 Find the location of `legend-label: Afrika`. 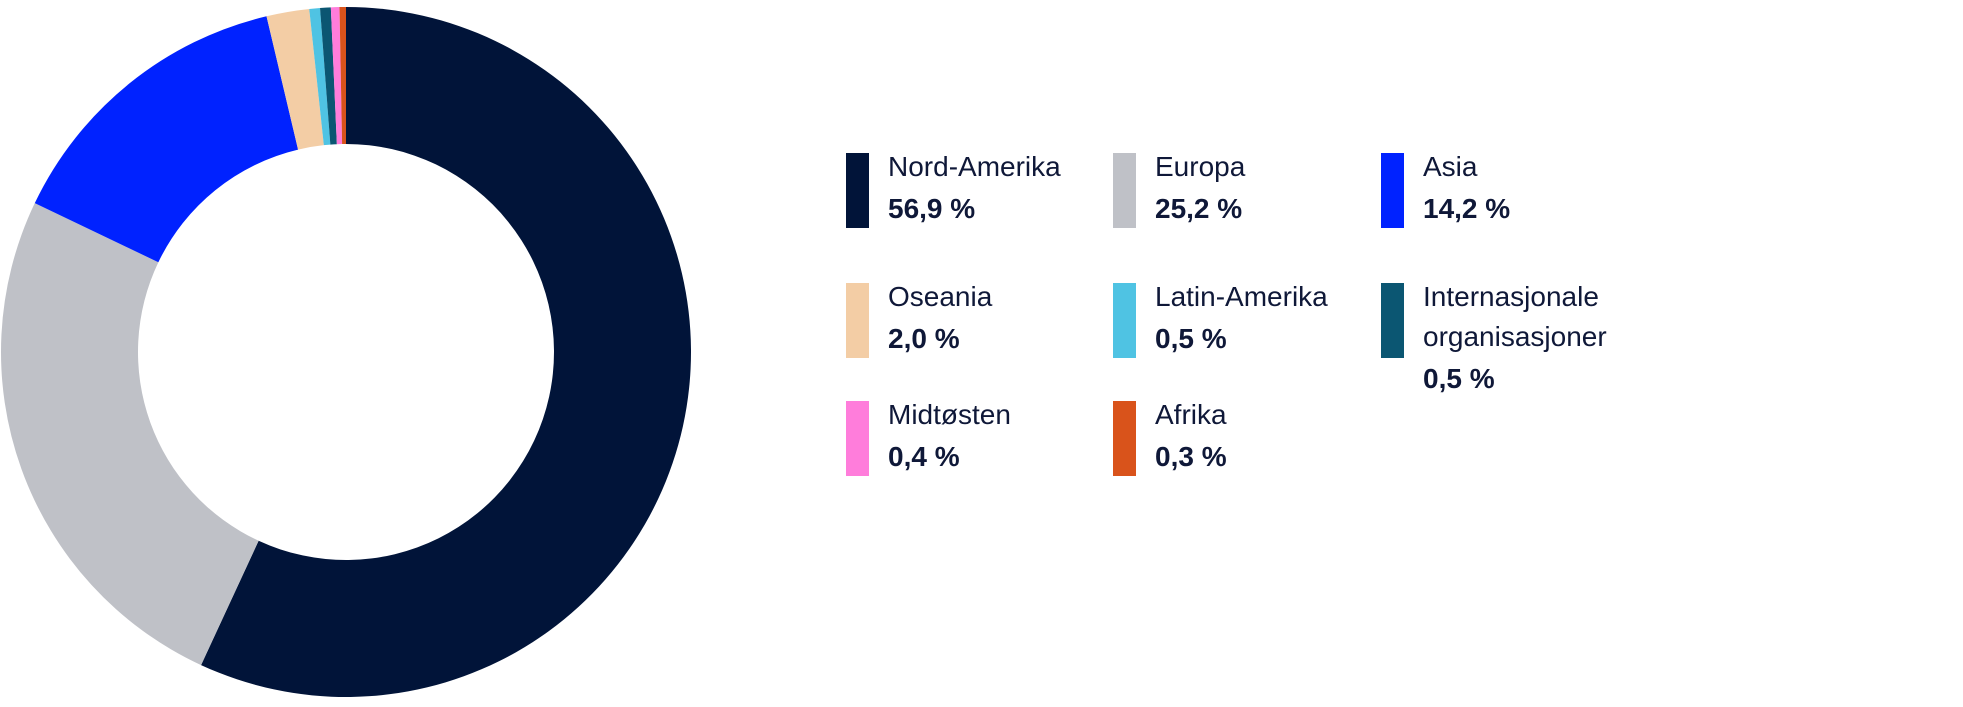

legend-label: Afrika is located at coordinates (1191, 414).